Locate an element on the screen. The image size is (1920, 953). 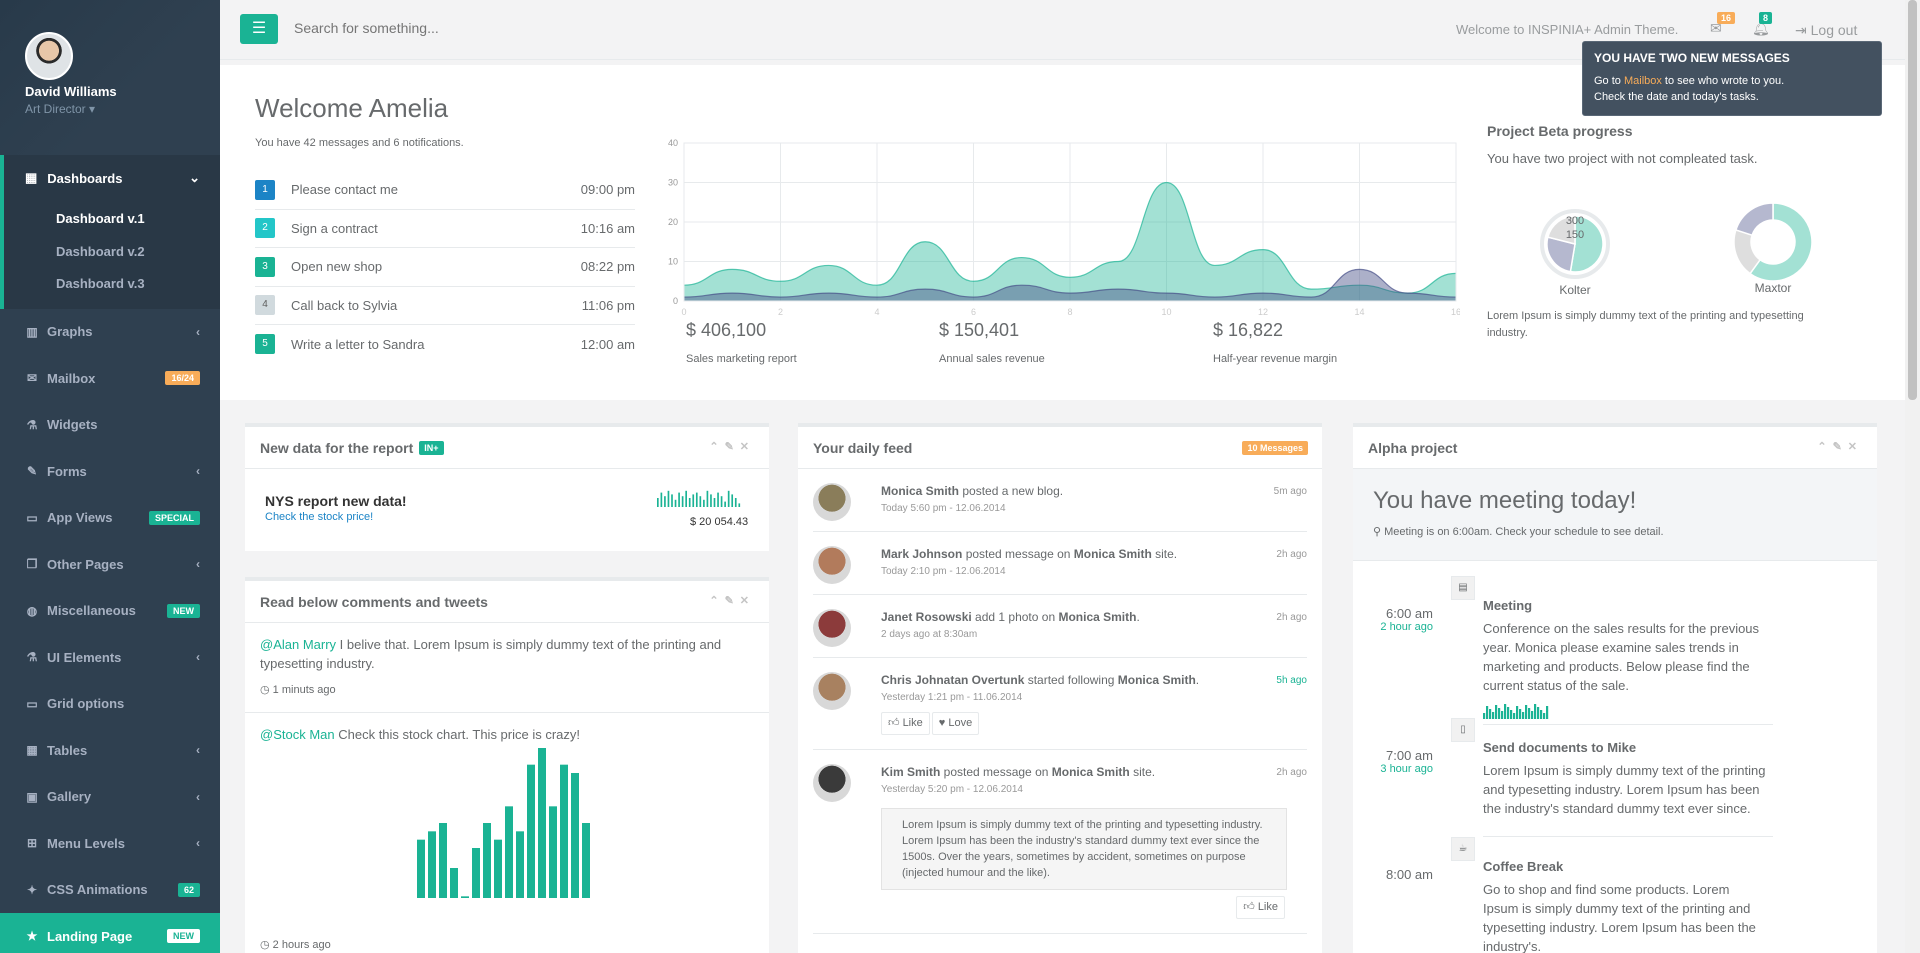
sidebar-item-label: Mailbox is located at coordinates (71, 378).